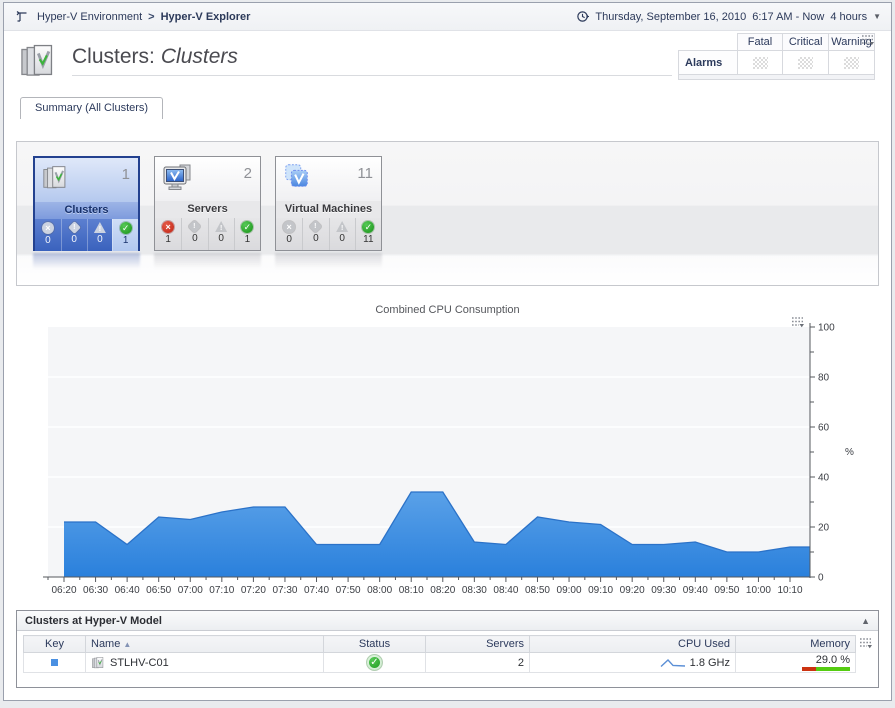 This screenshot has width=895, height=708. I want to click on tile-vm-top: 11, so click(328, 179).